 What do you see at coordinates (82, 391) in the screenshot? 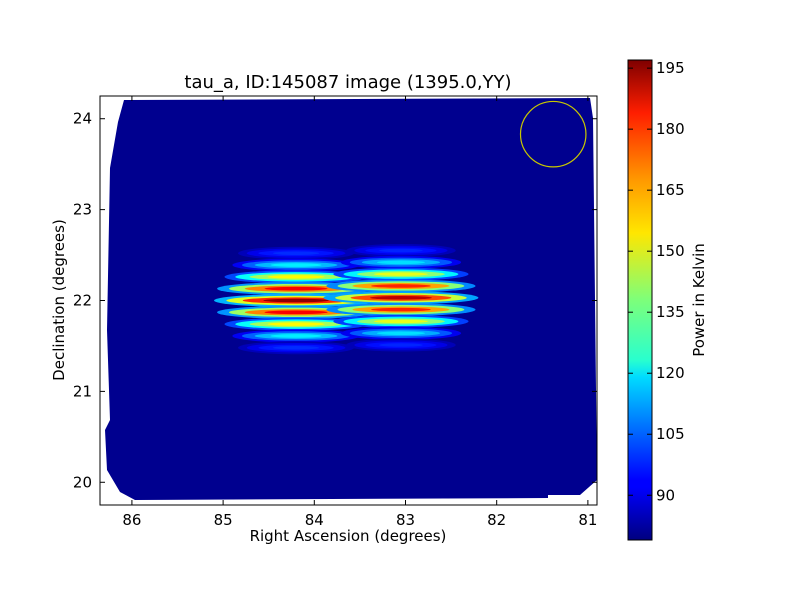
I see `y-tick-label: 21` at bounding box center [82, 391].